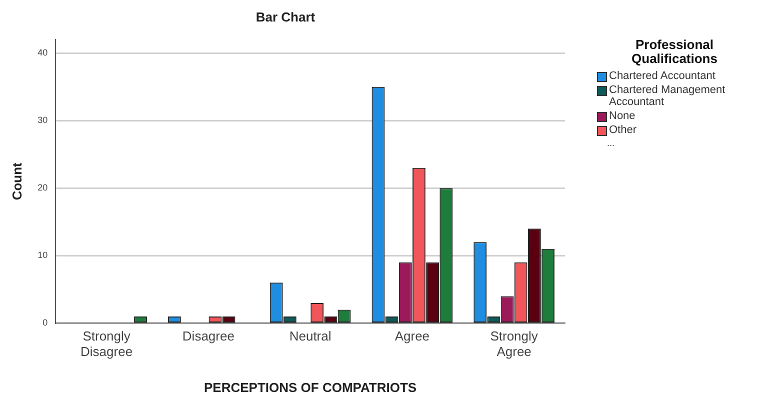 The image size is (757, 406). What do you see at coordinates (45, 323) in the screenshot?
I see `y-tick-label: 0` at bounding box center [45, 323].